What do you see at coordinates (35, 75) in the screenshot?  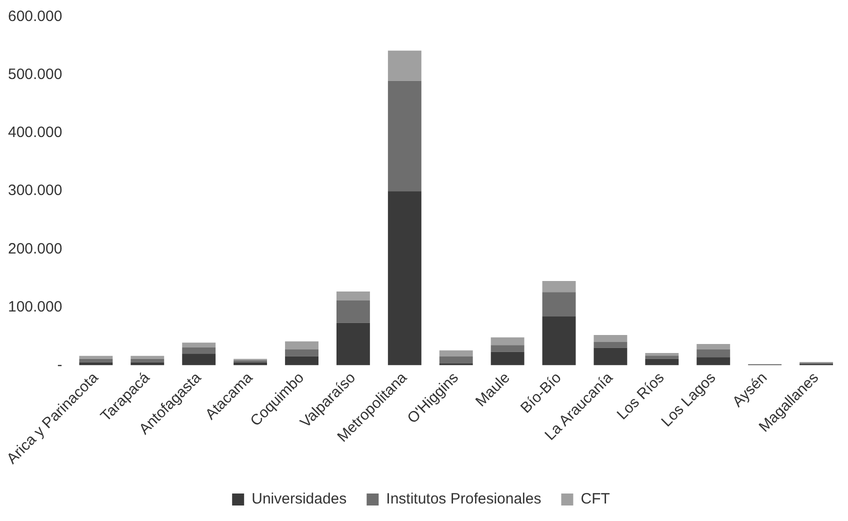 I see `y-tick-label: 500.000` at bounding box center [35, 75].